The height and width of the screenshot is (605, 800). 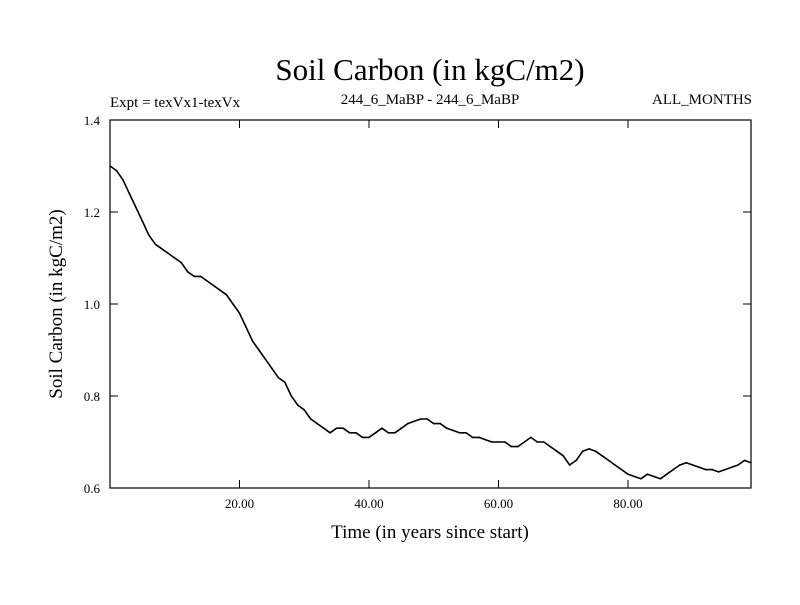 What do you see at coordinates (56, 303) in the screenshot?
I see `y-axis-label: Soil Carbon (in kgC/m2)` at bounding box center [56, 303].